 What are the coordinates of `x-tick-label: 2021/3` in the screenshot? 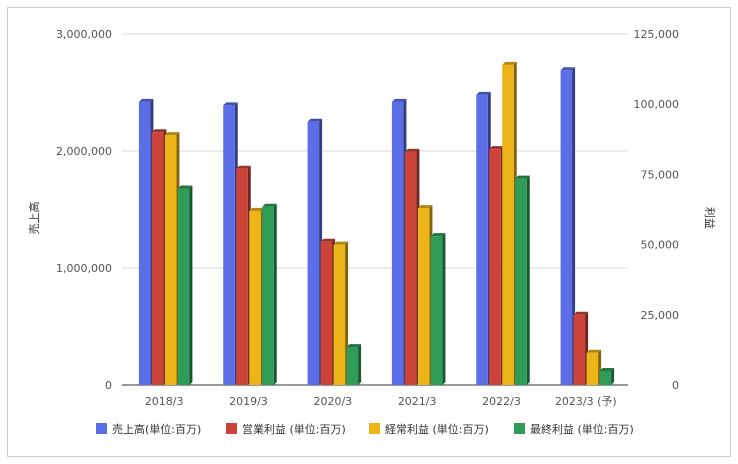 It's located at (417, 401).